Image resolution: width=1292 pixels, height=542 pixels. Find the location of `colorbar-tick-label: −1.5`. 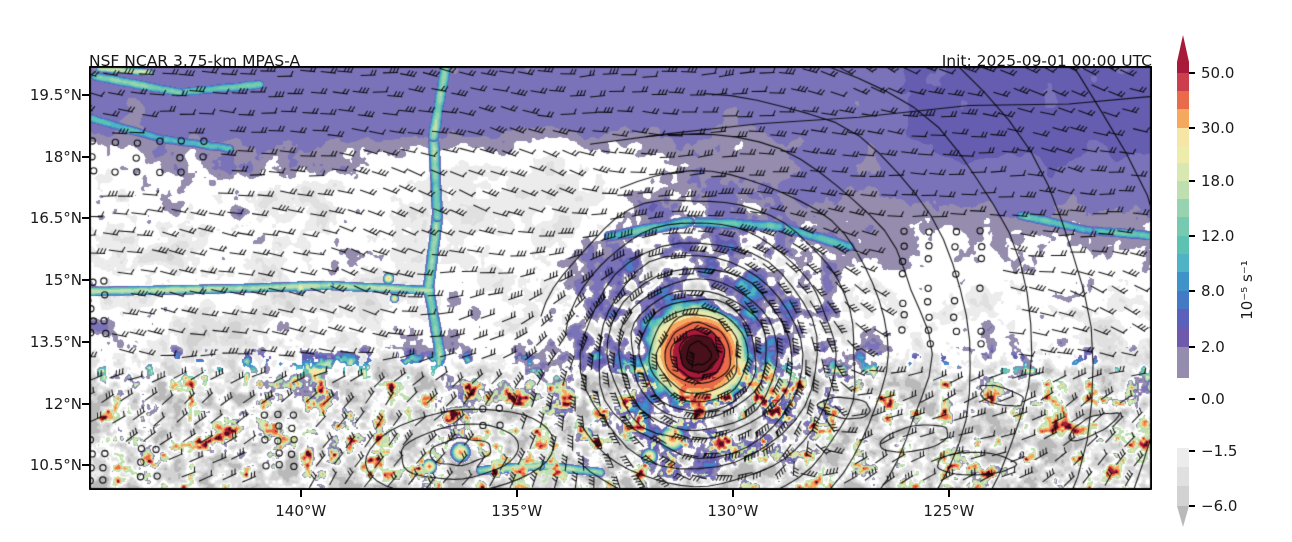

colorbar-tick-label: −1.5 is located at coordinates (1219, 451).